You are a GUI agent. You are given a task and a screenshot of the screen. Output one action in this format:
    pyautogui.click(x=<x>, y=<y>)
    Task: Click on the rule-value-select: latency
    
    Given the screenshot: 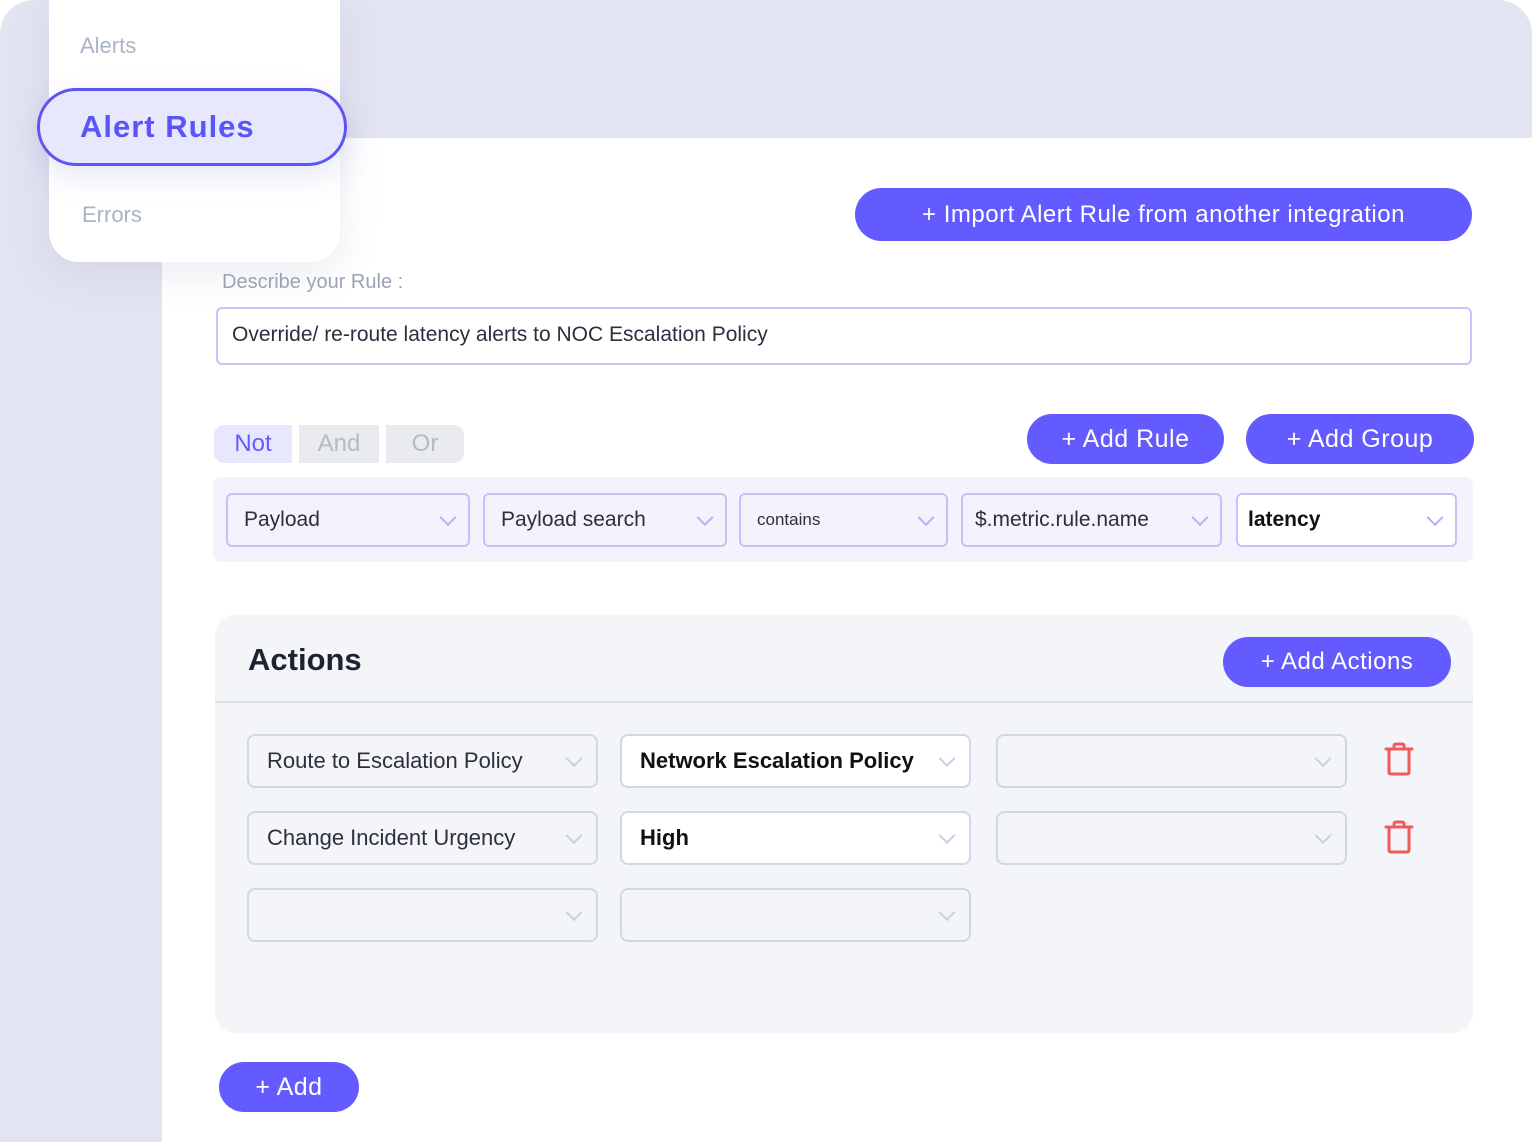 What is the action you would take?
    pyautogui.click(x=1346, y=520)
    